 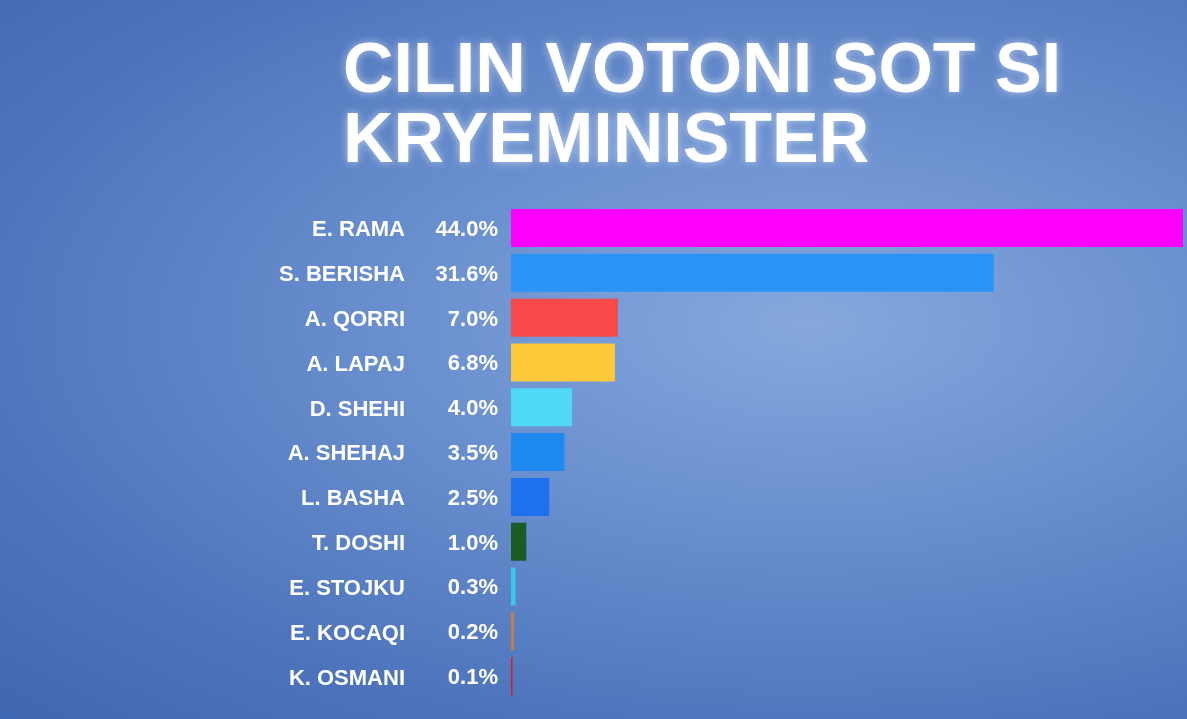 What do you see at coordinates (472, 587) in the screenshot?
I see `data-label: 0.3%` at bounding box center [472, 587].